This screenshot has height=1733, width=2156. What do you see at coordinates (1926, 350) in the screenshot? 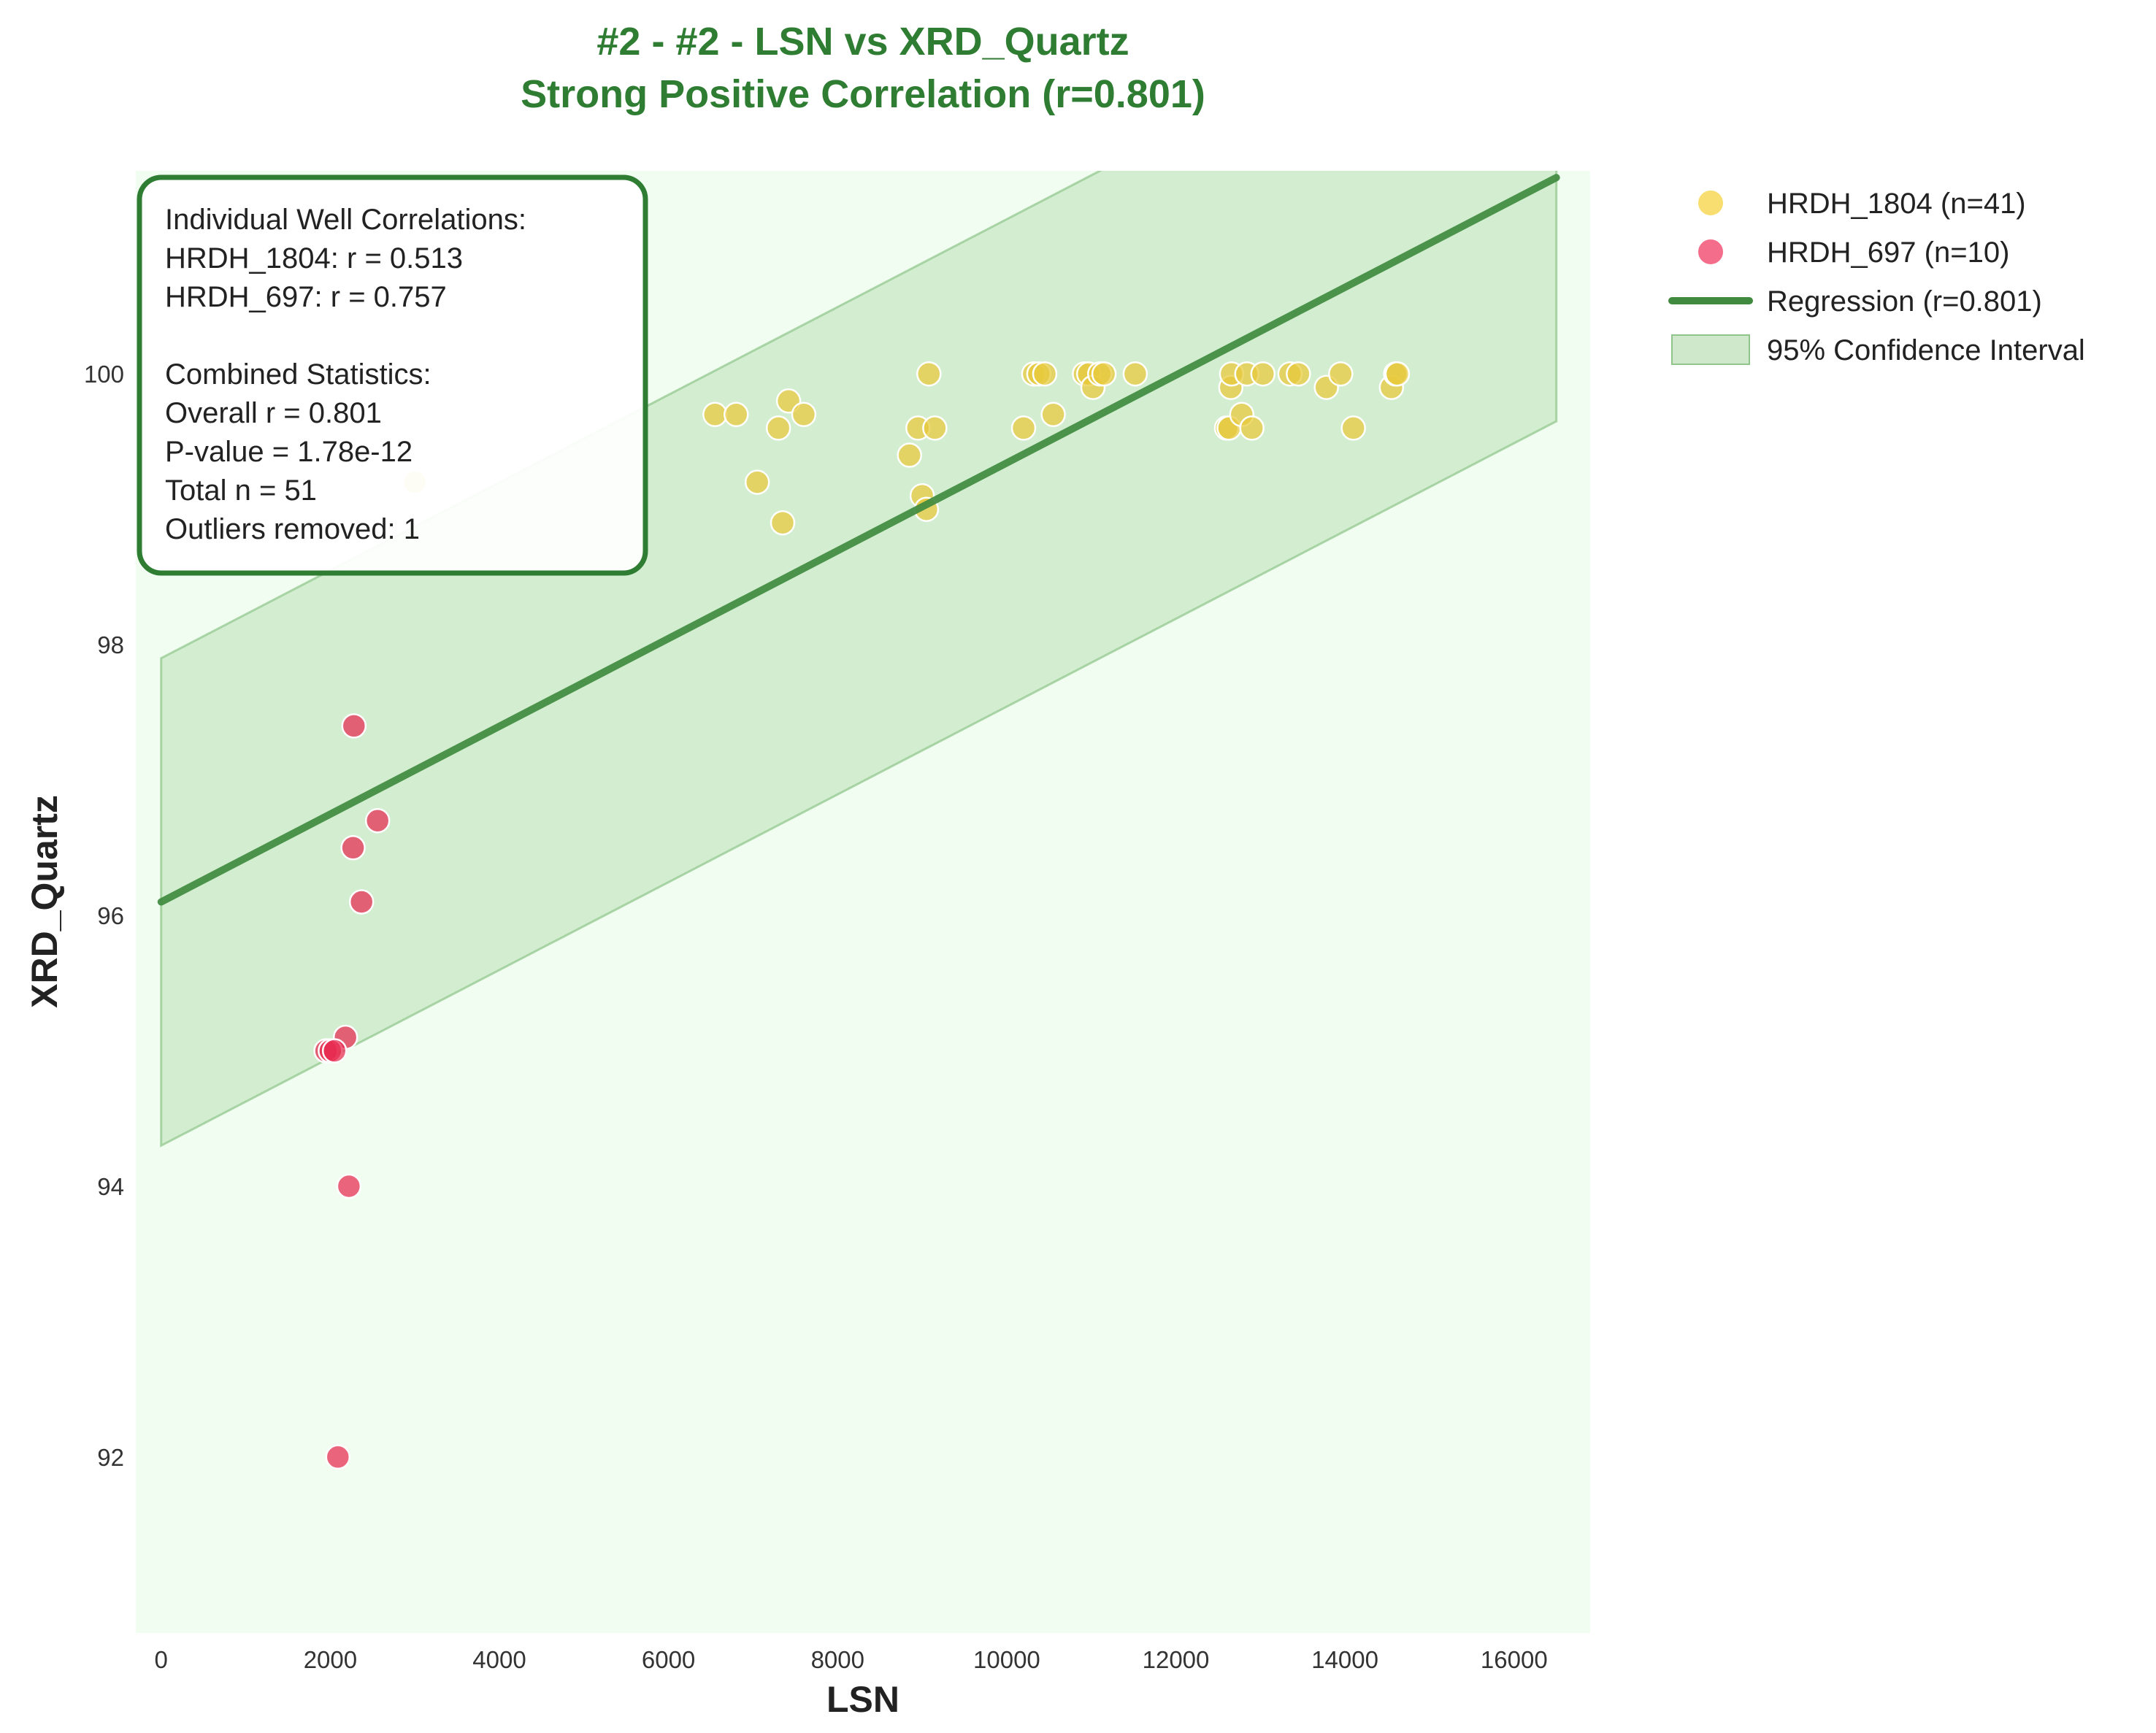
I see `legend-label: 95% Confidence Interval` at bounding box center [1926, 350].